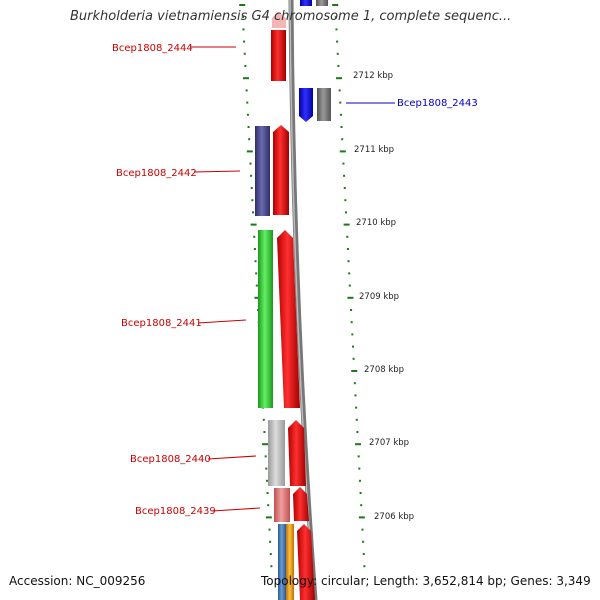 This screenshot has width=600, height=600. Describe the element at coordinates (376, 223) in the screenshot. I see `scale-label-2710: 2710 kbp` at that location.